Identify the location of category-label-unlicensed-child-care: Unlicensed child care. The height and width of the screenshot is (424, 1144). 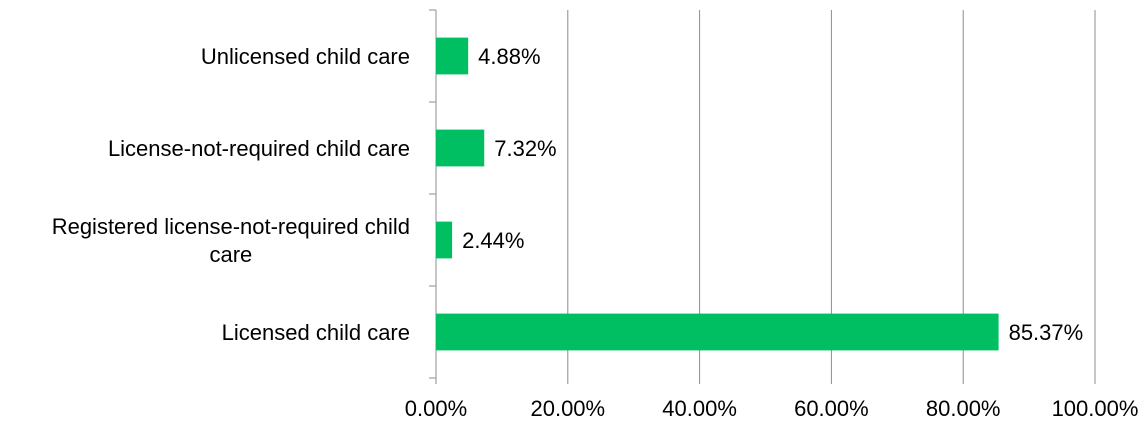
(305, 56).